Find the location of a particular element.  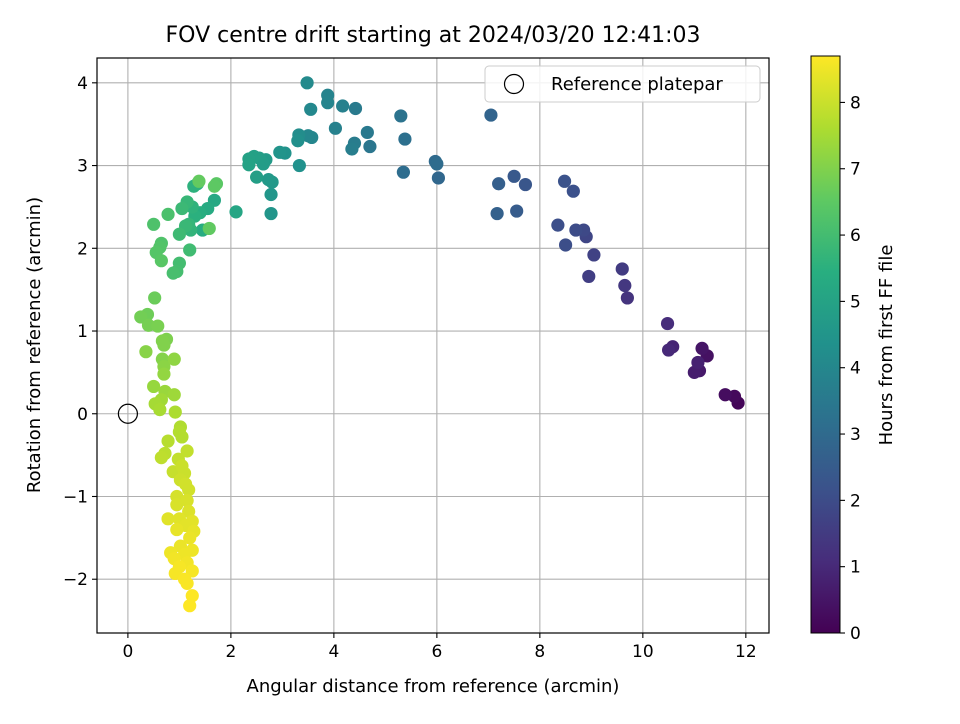

x-tick-label: 6 is located at coordinates (436, 652).